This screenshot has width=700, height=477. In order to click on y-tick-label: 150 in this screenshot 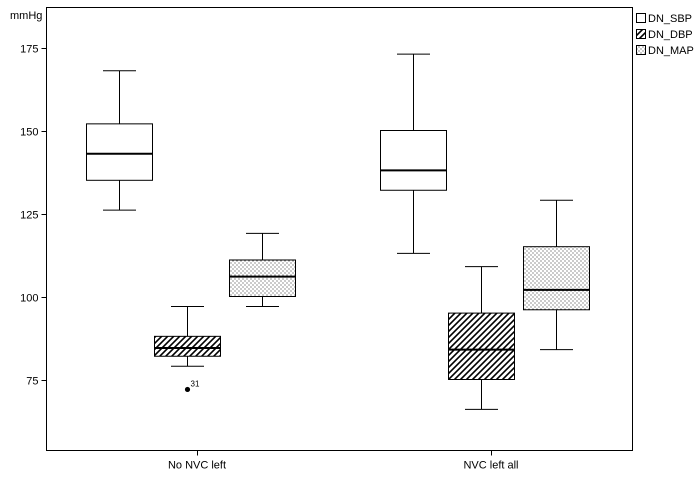, I will do `click(29, 133)`.